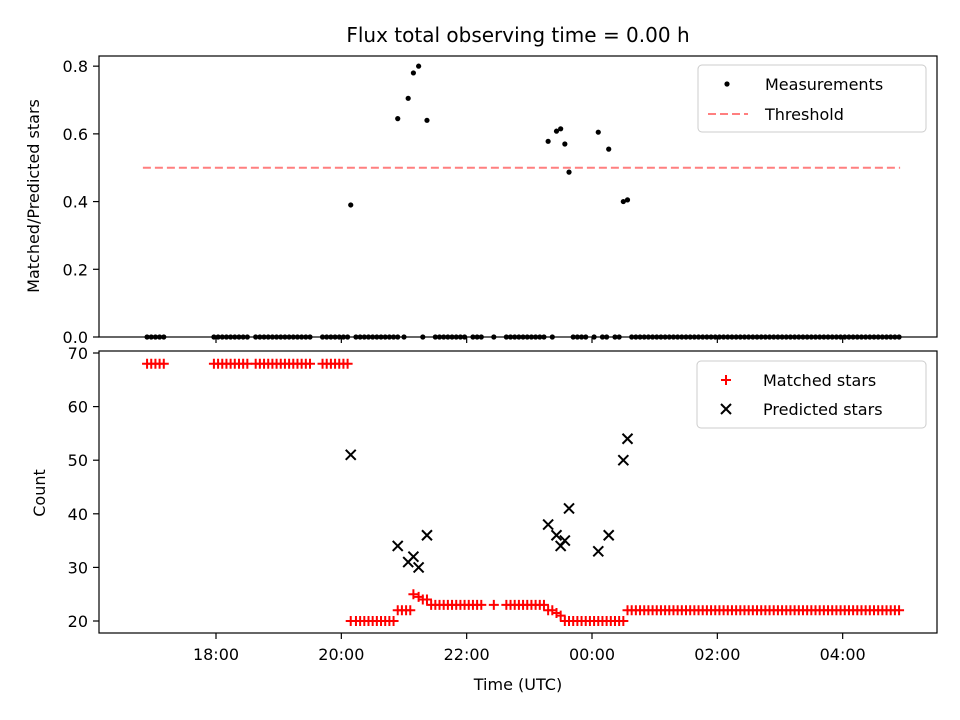 The image size is (960, 720). What do you see at coordinates (727, 84) in the screenshot?
I see `legend-marker-measurements` at bounding box center [727, 84].